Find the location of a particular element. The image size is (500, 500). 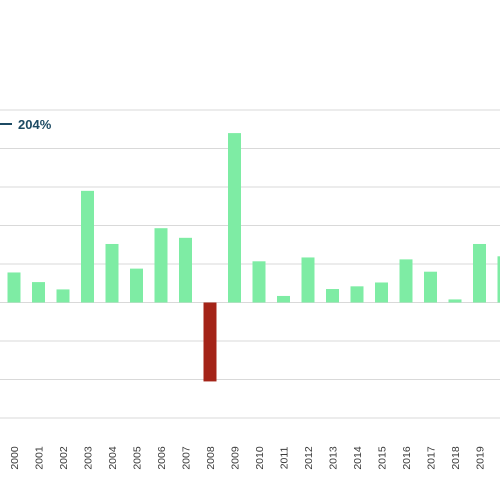

x-tick-label-2009: 2009 is located at coordinates (236, 458).